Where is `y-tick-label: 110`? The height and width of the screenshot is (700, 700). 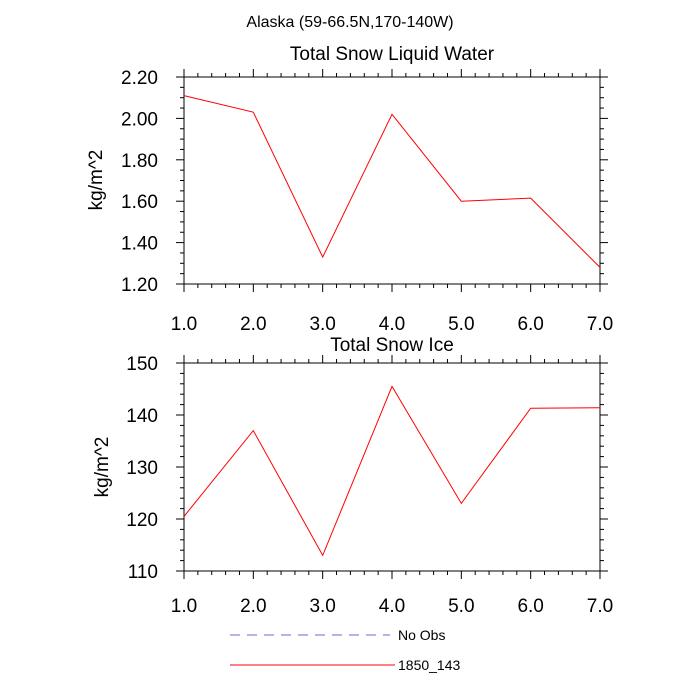 y-tick-label: 110 is located at coordinates (143, 572).